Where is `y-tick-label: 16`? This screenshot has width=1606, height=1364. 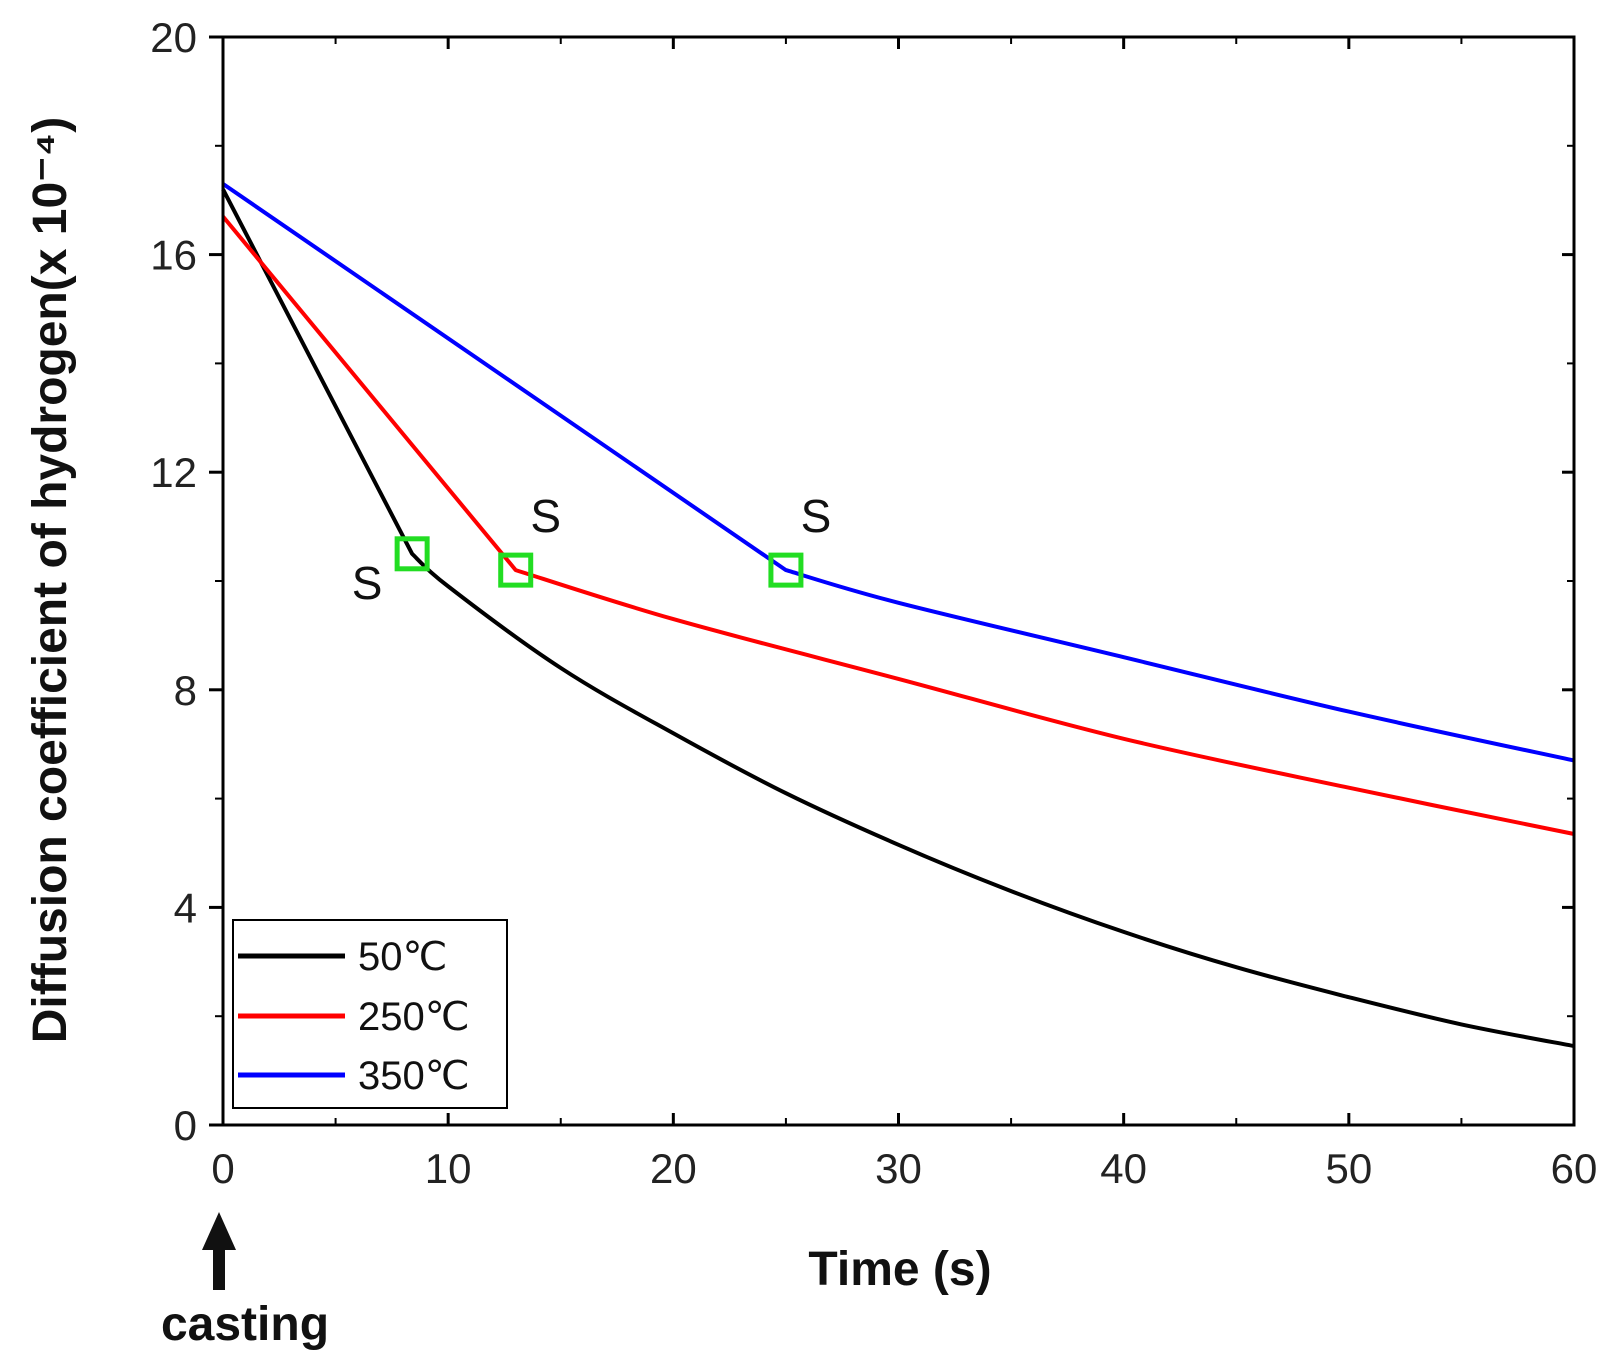
y-tick-label: 16 is located at coordinates (173, 255).